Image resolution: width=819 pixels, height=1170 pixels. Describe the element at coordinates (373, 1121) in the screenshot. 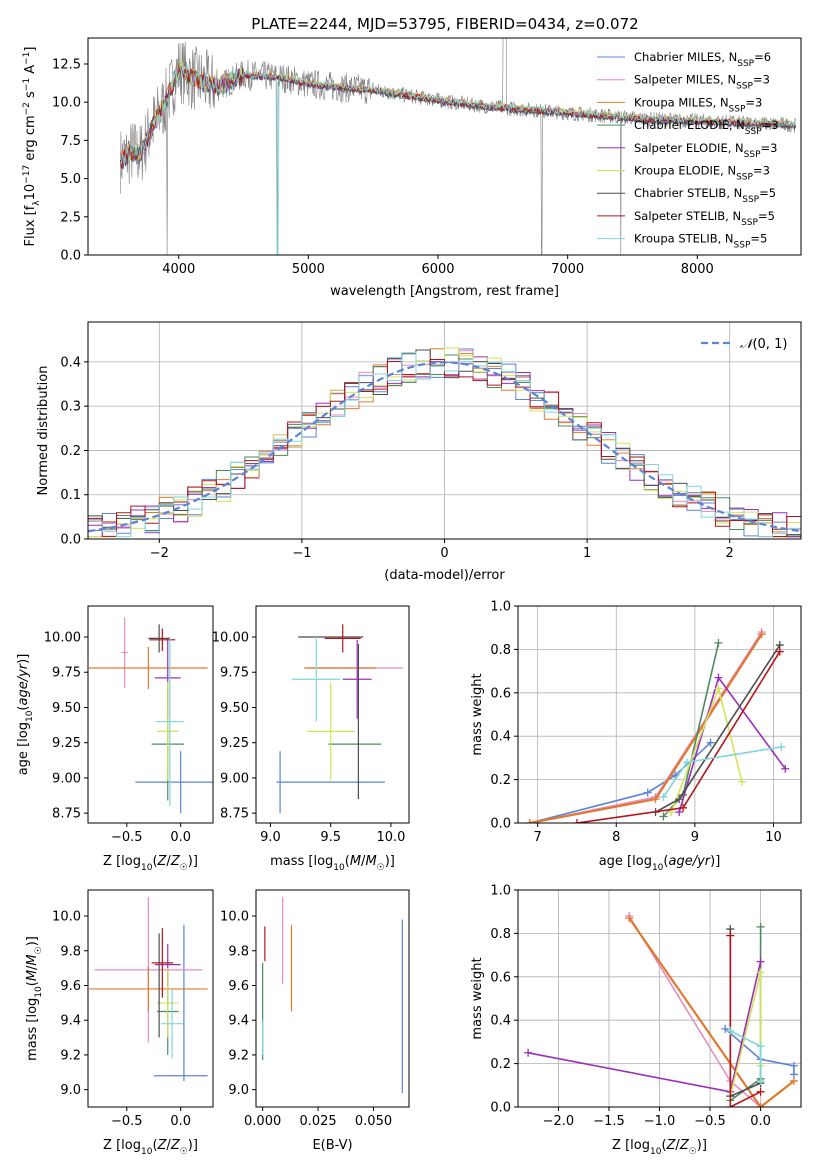

I see `x-tick-label: 0.050` at that location.